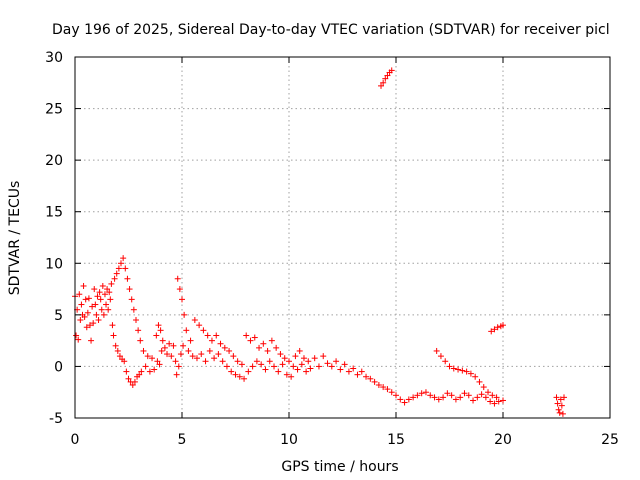  I want to click on y-axis-label: SDTVAR / TECUs, so click(15, 238).